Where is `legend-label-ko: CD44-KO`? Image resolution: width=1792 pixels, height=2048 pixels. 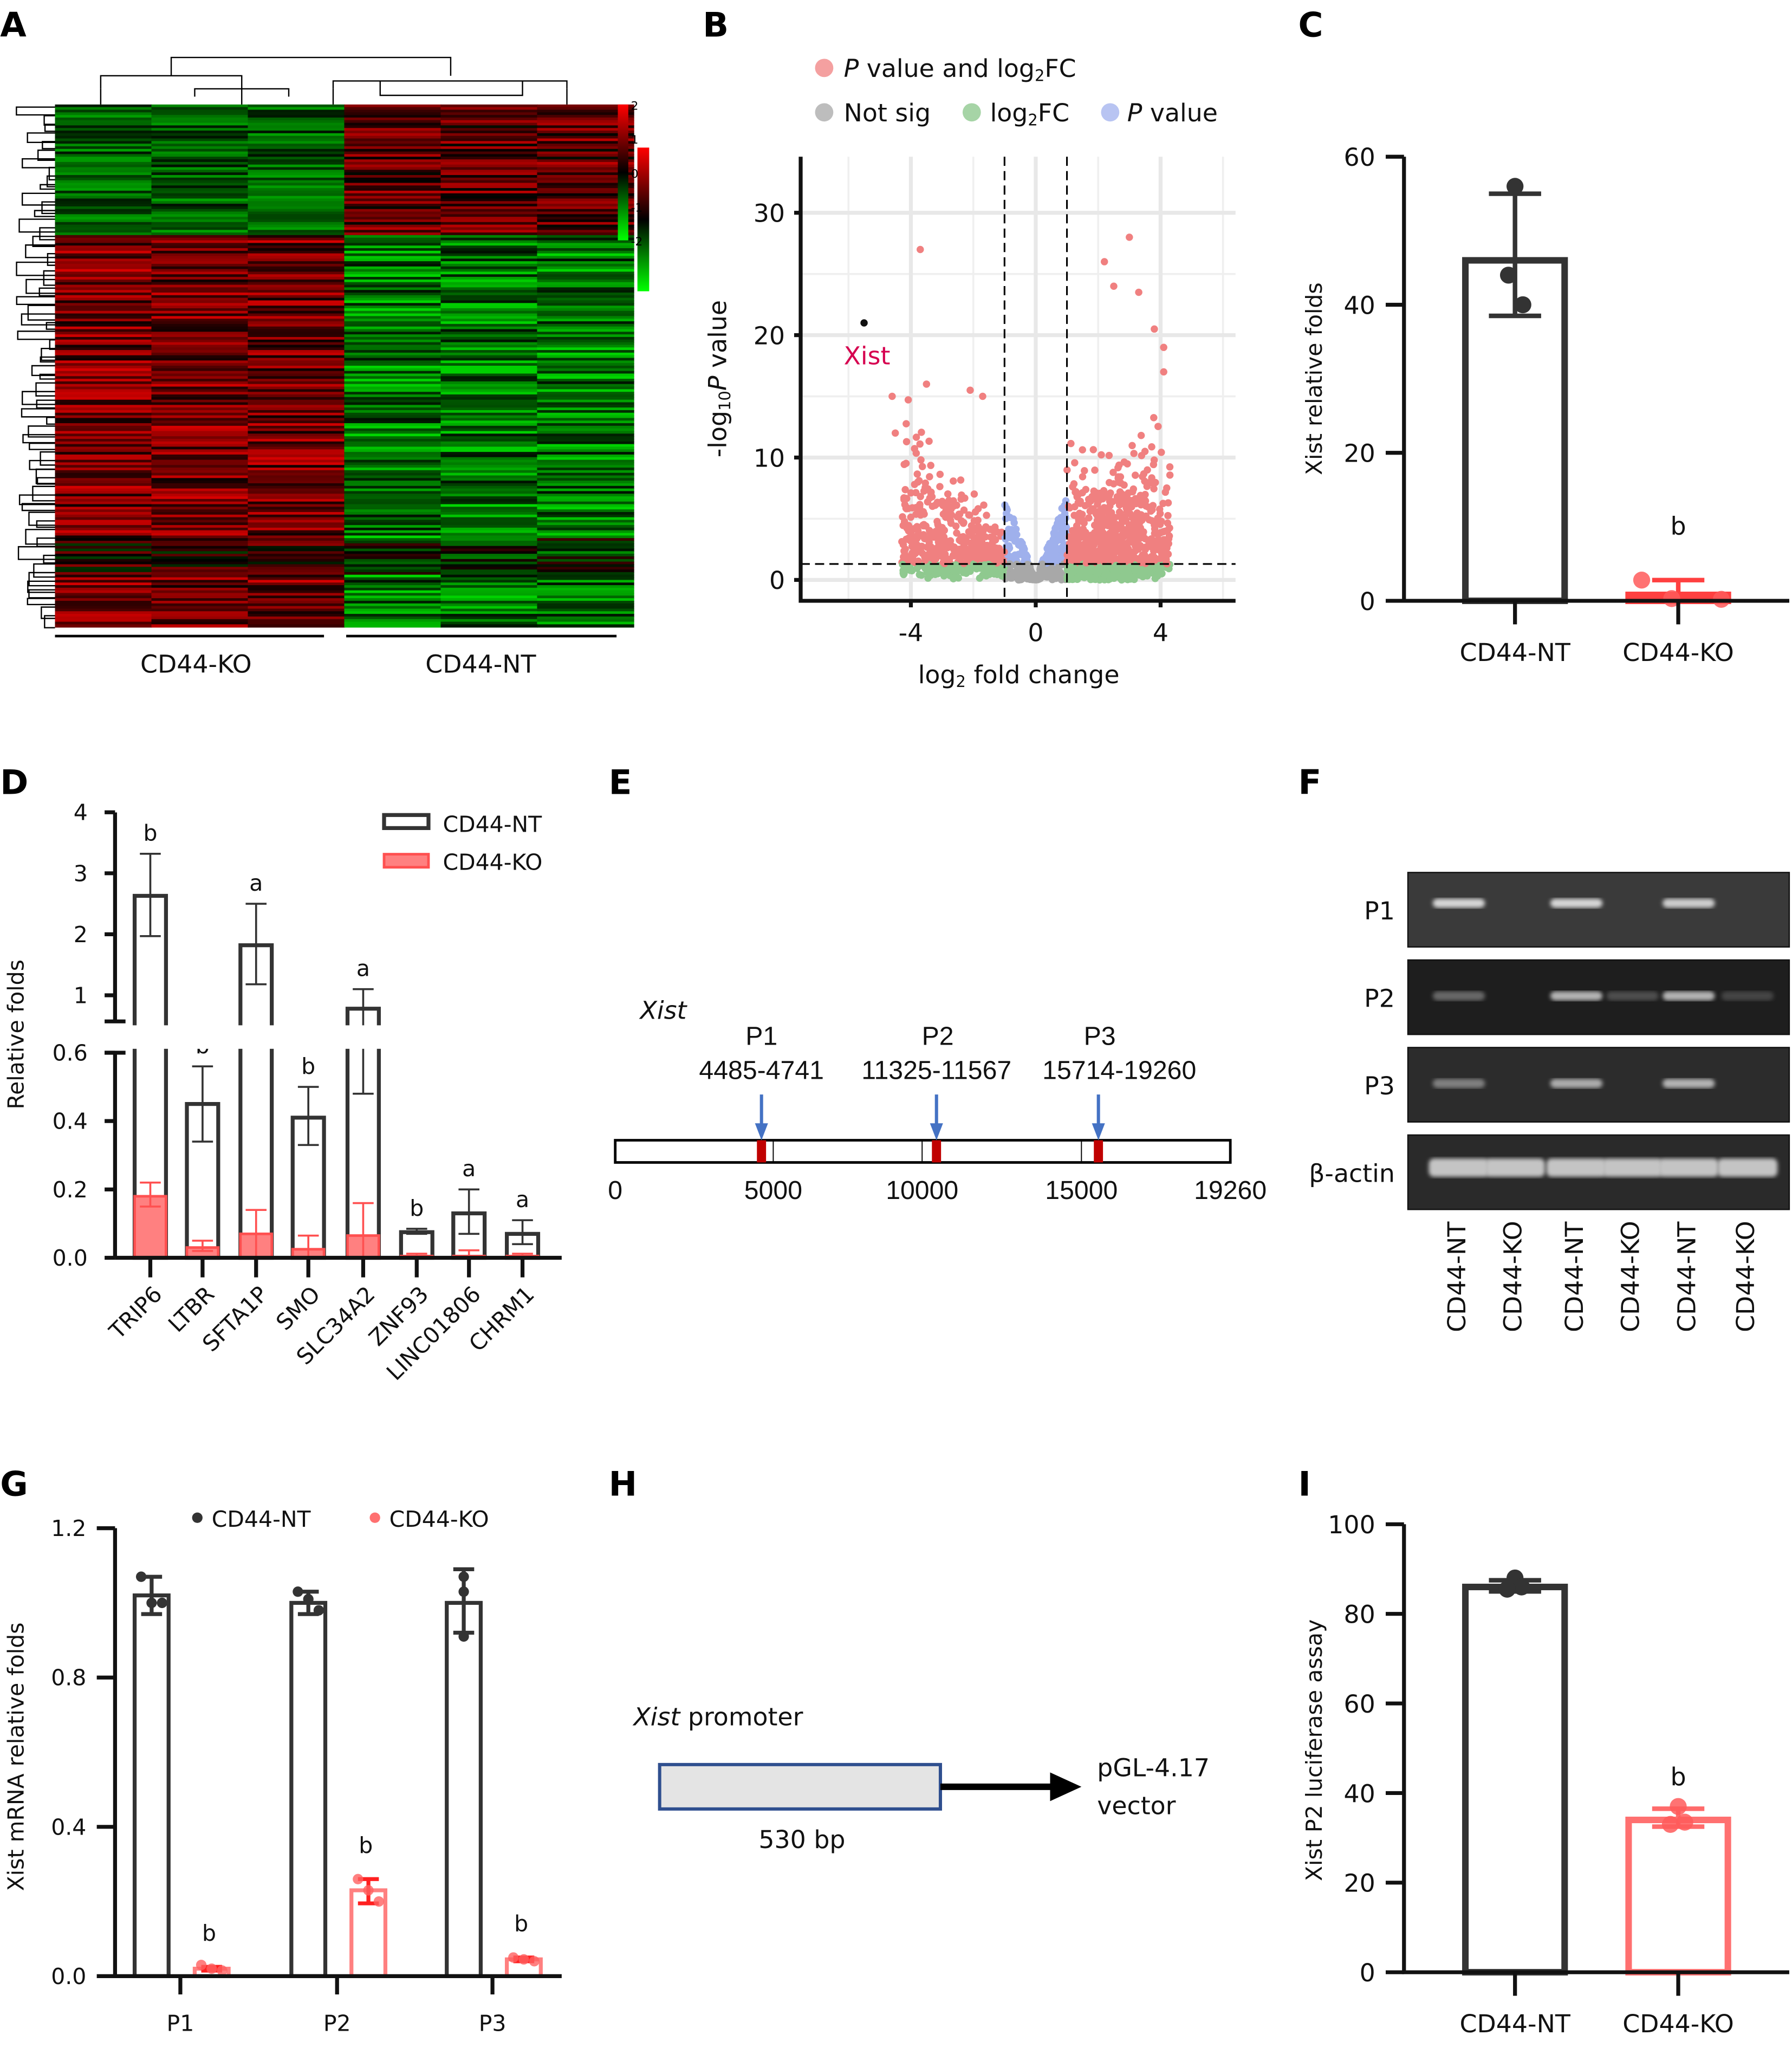
legend-label-ko: CD44-KO is located at coordinates (492, 863).